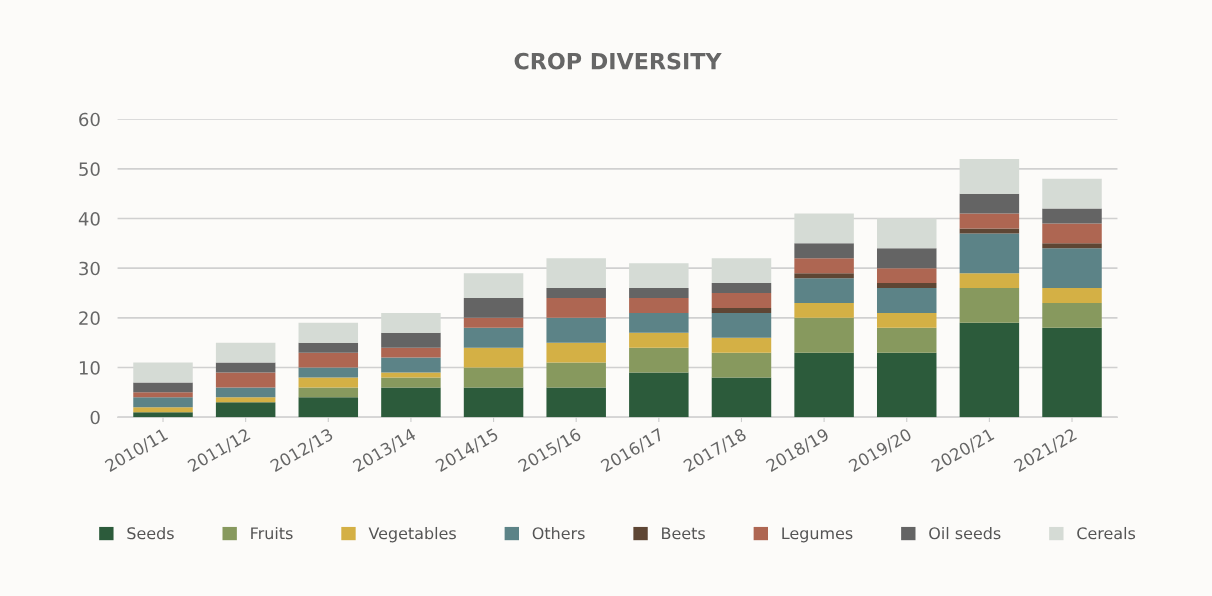 The width and height of the screenshot is (1212, 596). What do you see at coordinates (412, 534) in the screenshot?
I see `legend-label: Vegetables` at bounding box center [412, 534].